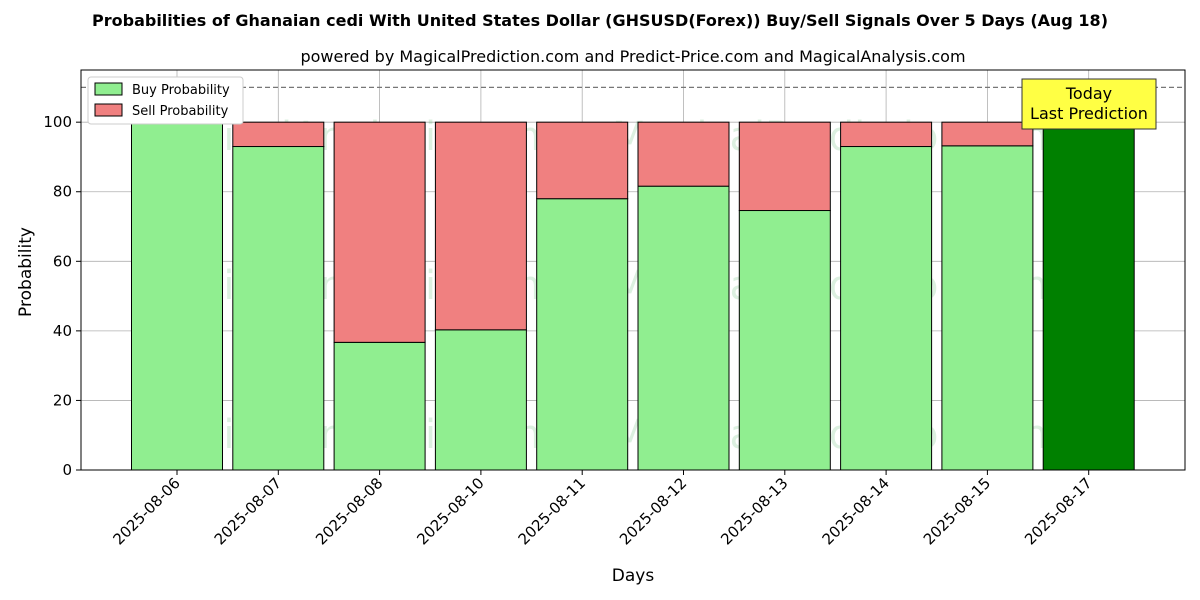 Image resolution: width=1200 pixels, height=600 pixels. What do you see at coordinates (552, 511) in the screenshot?
I see `x-tick-label: 2025-08-11` at bounding box center [552, 511].